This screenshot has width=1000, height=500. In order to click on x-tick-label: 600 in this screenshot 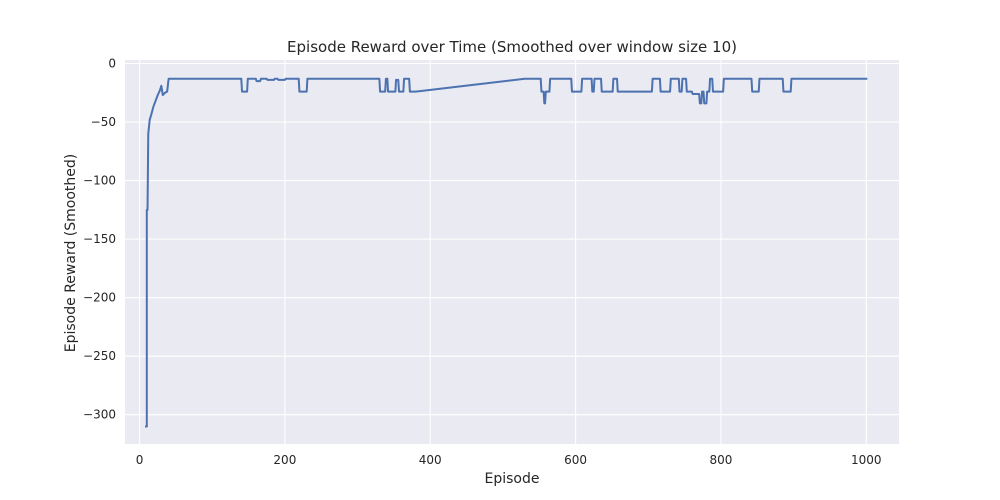, I will do `click(575, 460)`.